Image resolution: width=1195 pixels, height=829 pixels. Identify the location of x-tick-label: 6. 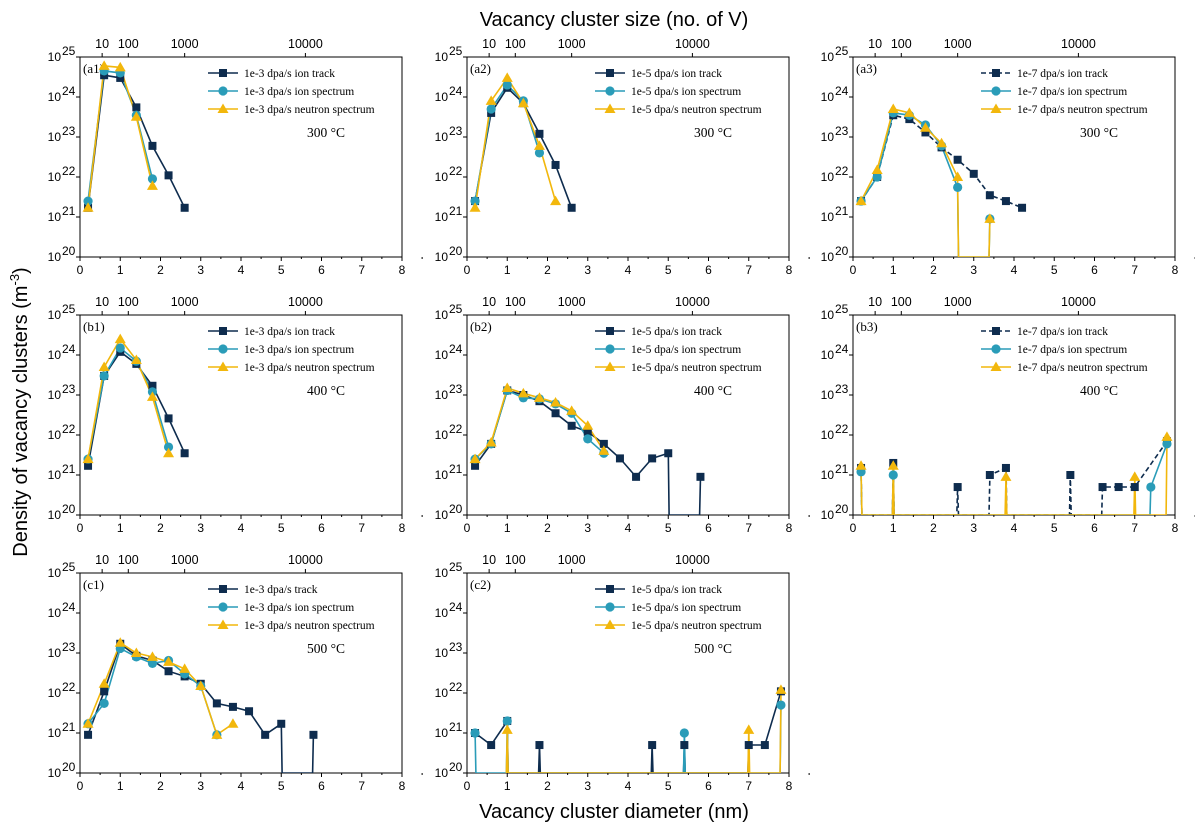
(321, 786).